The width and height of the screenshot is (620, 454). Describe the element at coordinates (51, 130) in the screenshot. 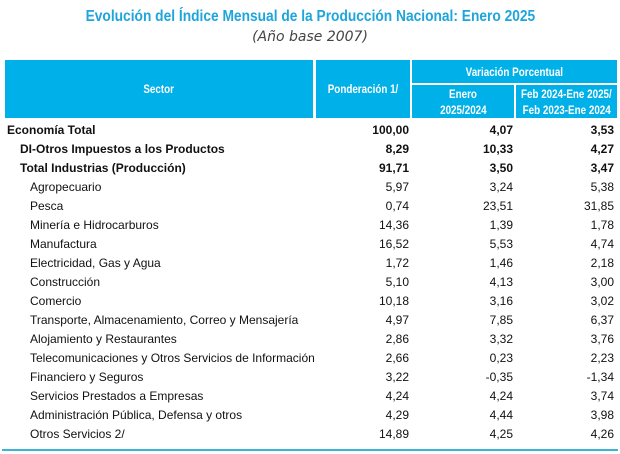

I see `sector-cell: Economía Total` at that location.